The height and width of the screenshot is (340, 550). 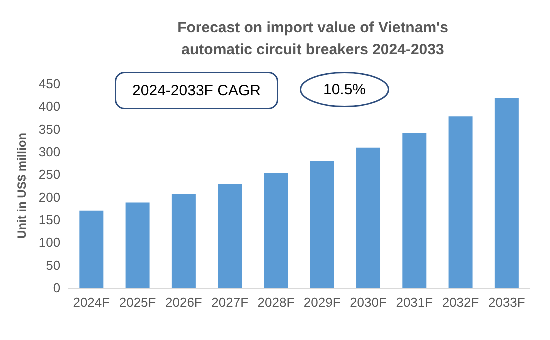 What do you see at coordinates (49, 242) in the screenshot?
I see `y-tick-label: 100` at bounding box center [49, 242].